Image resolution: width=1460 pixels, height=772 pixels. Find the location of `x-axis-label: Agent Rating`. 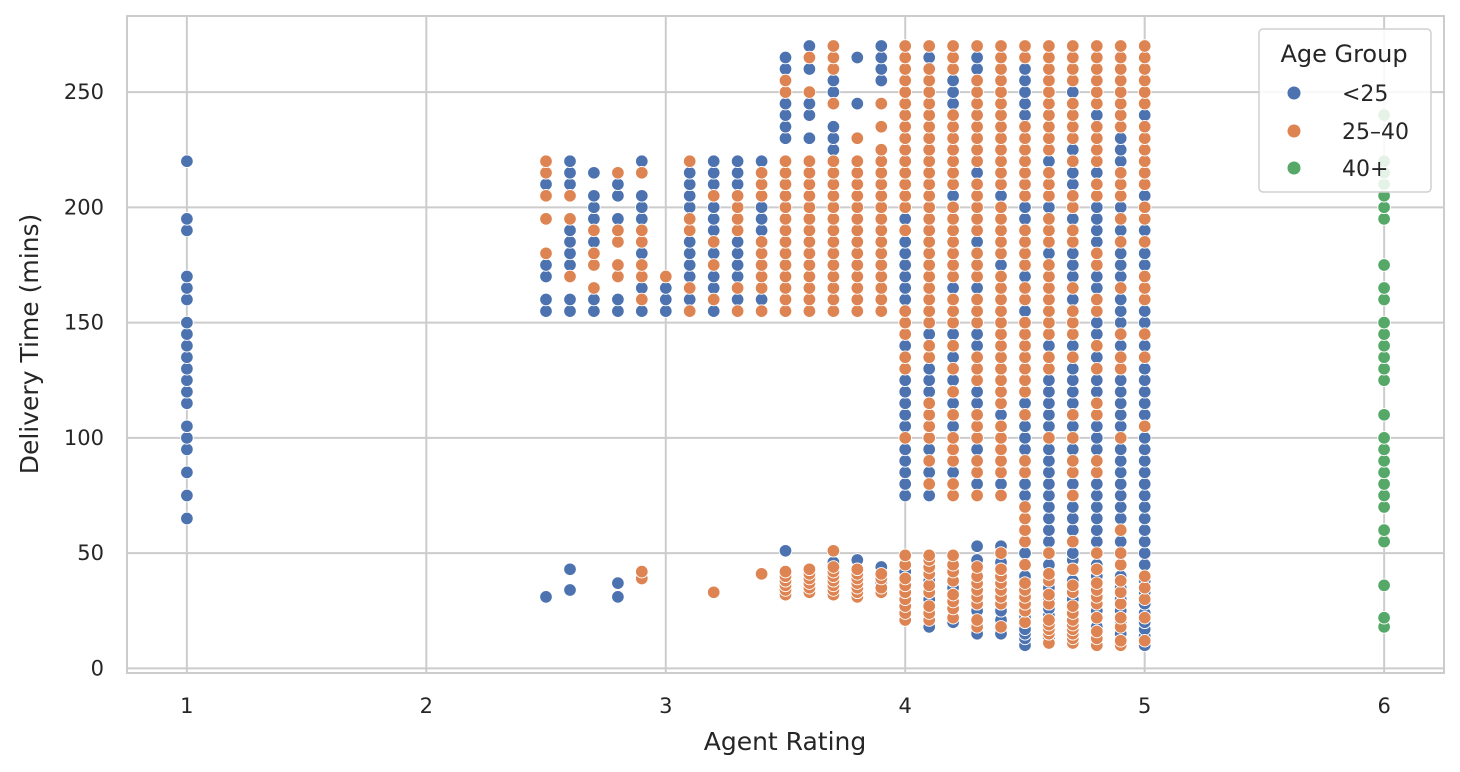

x-axis-label: Agent Rating is located at coordinates (785, 741).